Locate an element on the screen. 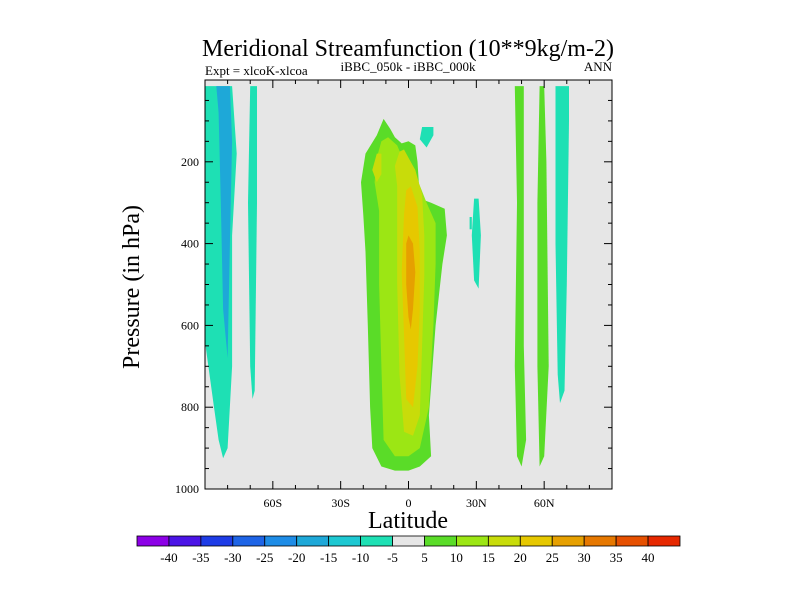  colorbar-label-0: -40 is located at coordinates (168, 557).